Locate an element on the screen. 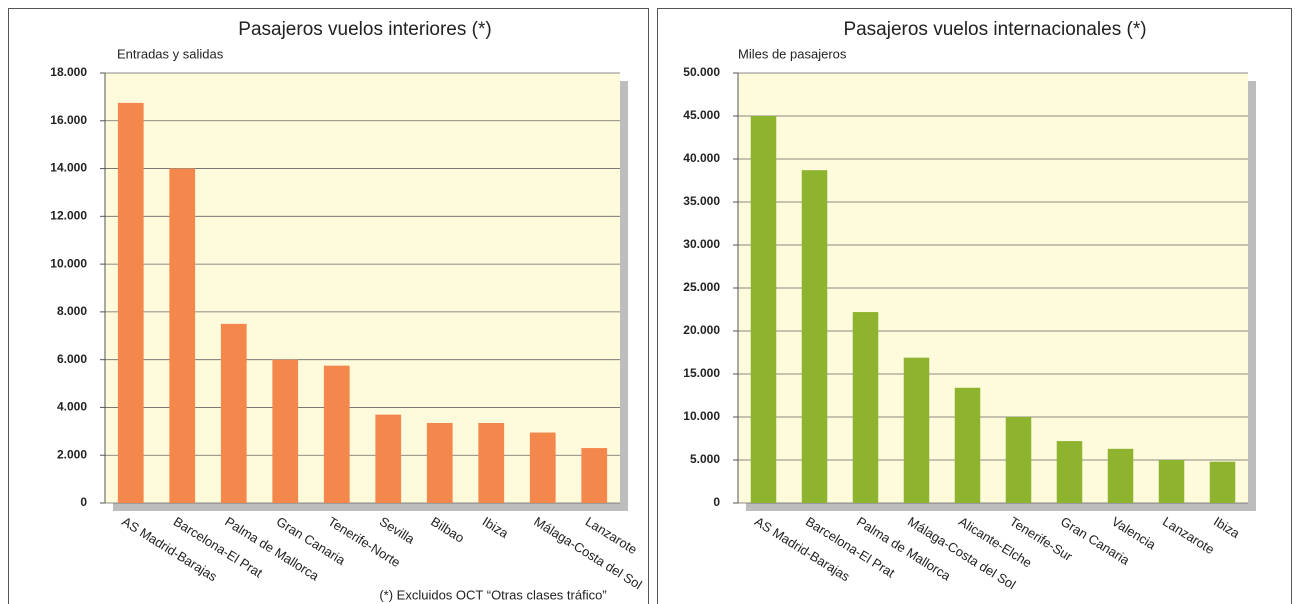 This screenshot has height=604, width=1299. y-tick-label: 12.000 is located at coordinates (68, 216).